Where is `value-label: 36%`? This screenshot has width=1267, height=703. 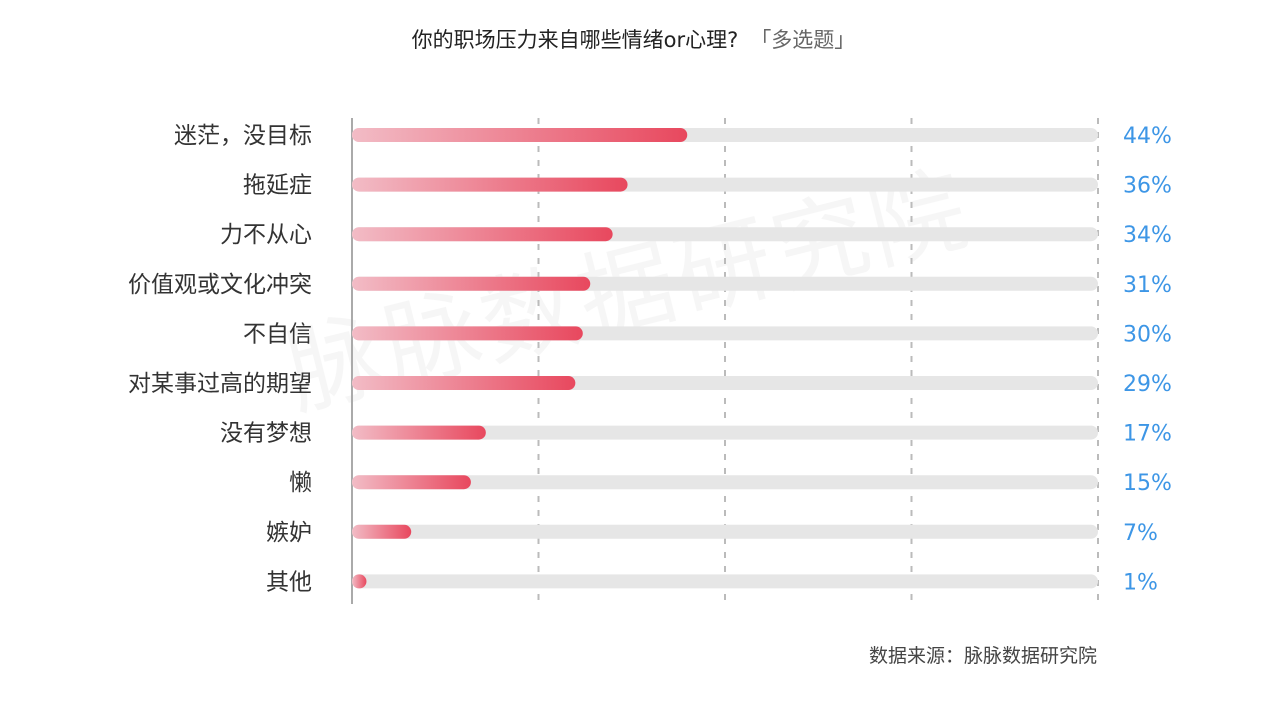
value-label: 36% is located at coordinates (1147, 186).